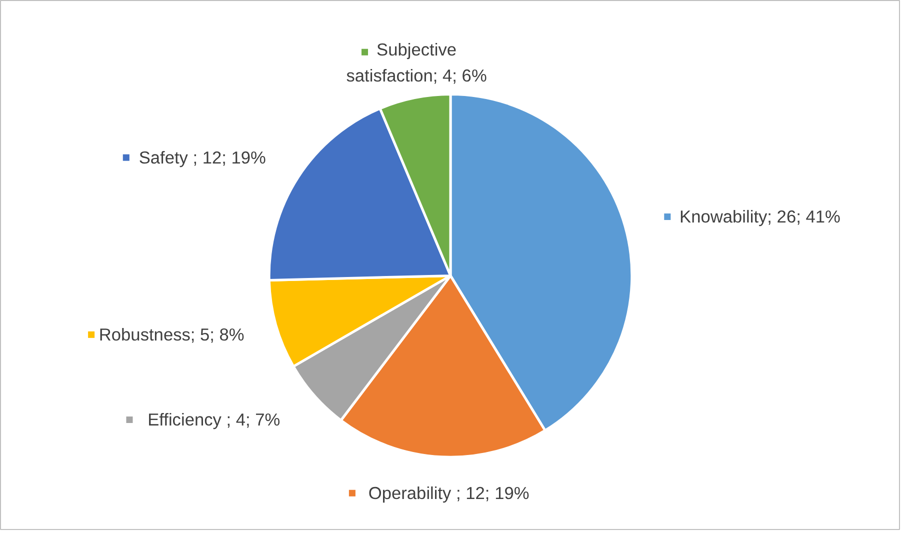 This screenshot has width=904, height=534. Describe the element at coordinates (449, 493) in the screenshot. I see `legend-label: Operability ; 12; 19%` at that location.